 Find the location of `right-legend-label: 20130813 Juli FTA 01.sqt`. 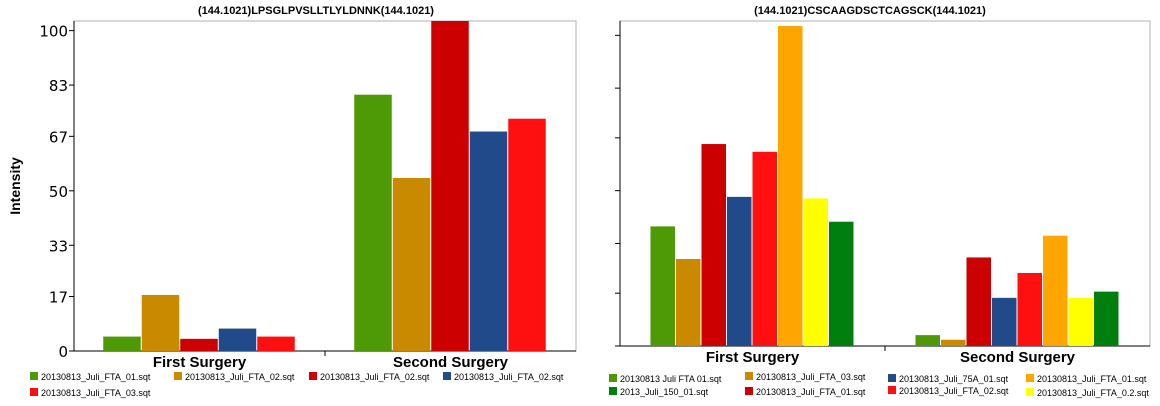

right-legend-label: 20130813 Juli FTA 01.sqt is located at coordinates (671, 379).